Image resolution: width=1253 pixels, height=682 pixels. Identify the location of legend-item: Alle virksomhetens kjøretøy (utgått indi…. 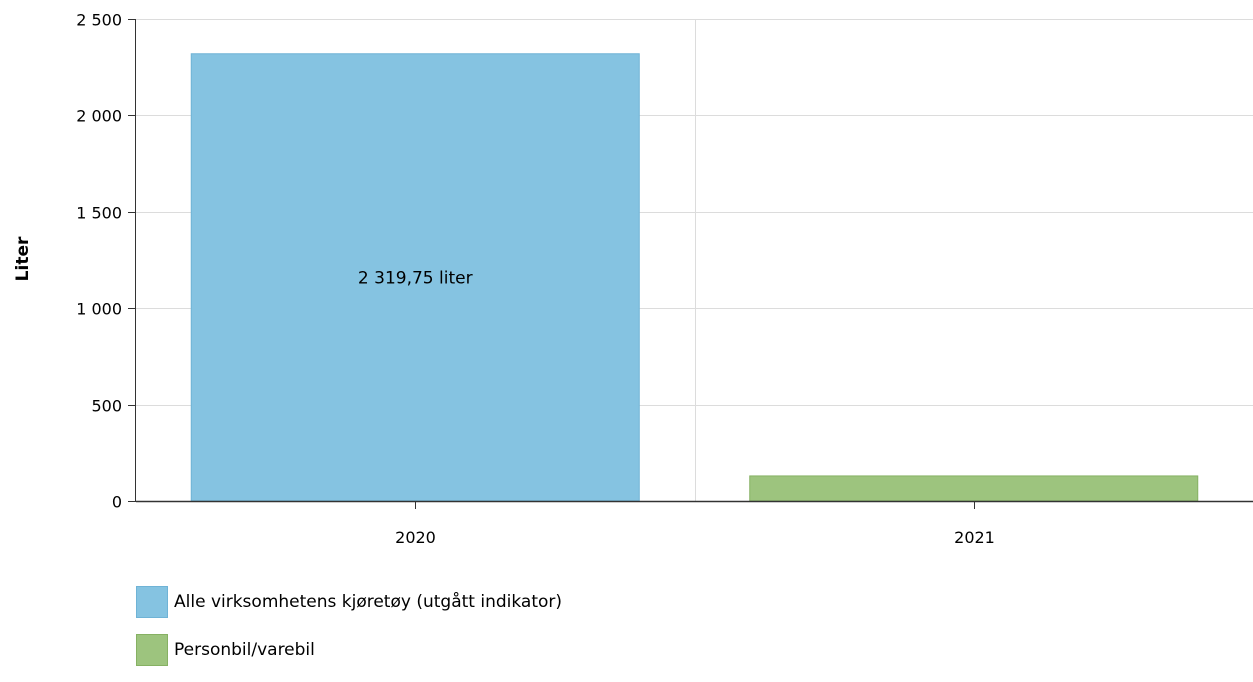
(349, 602).